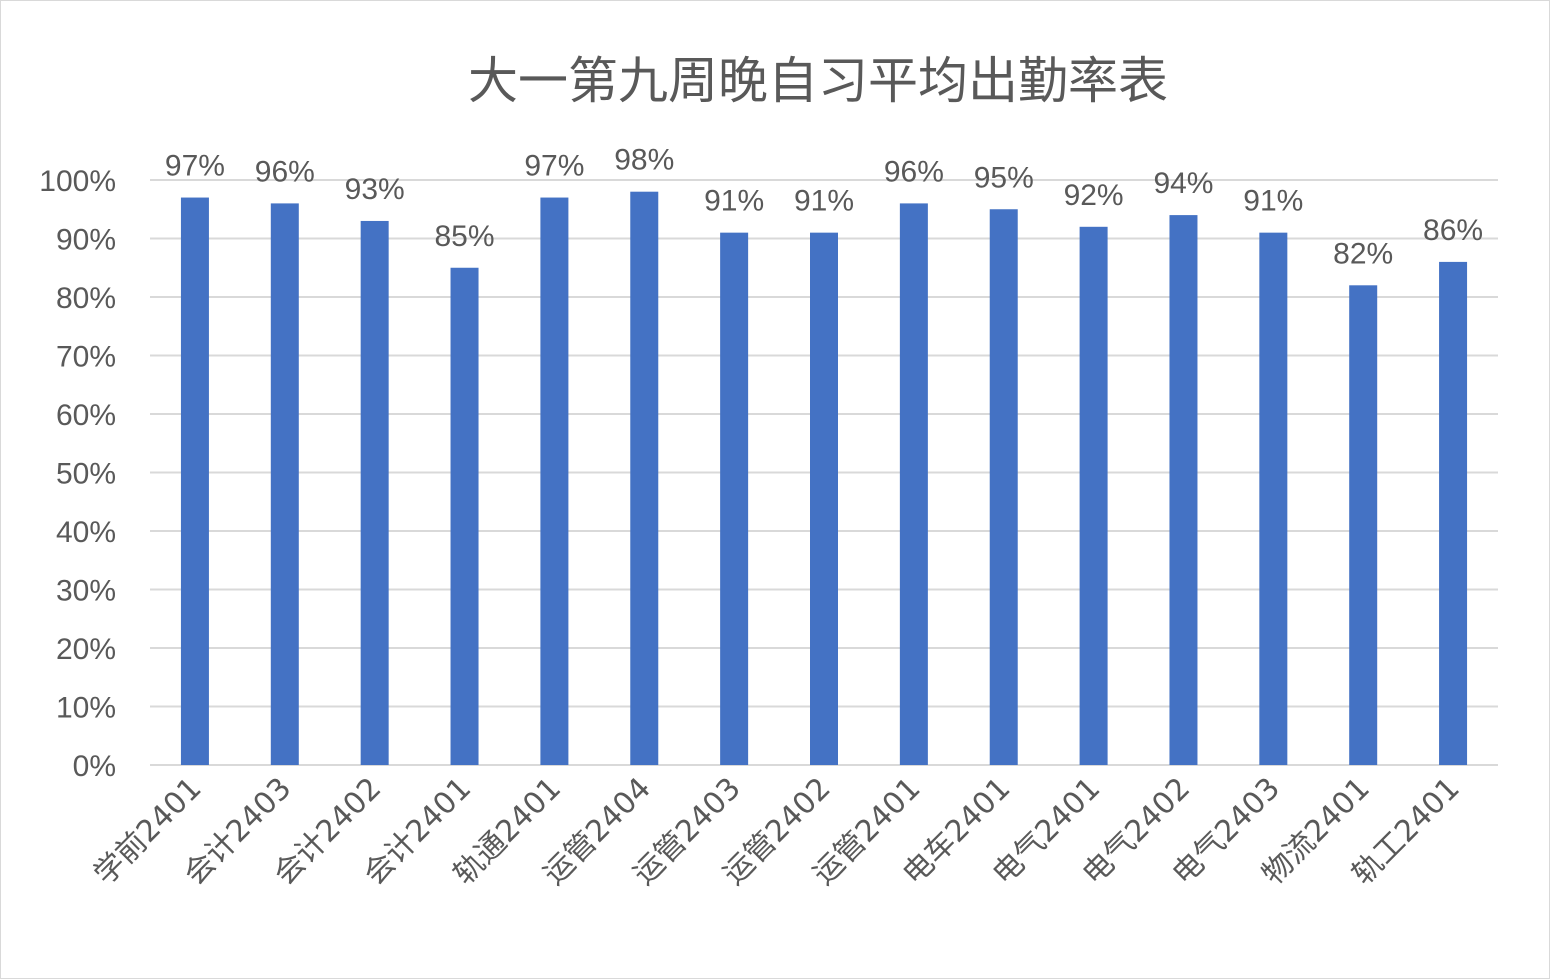  Describe the element at coordinates (1004, 177) in the screenshot. I see `data-label: 95%` at that location.